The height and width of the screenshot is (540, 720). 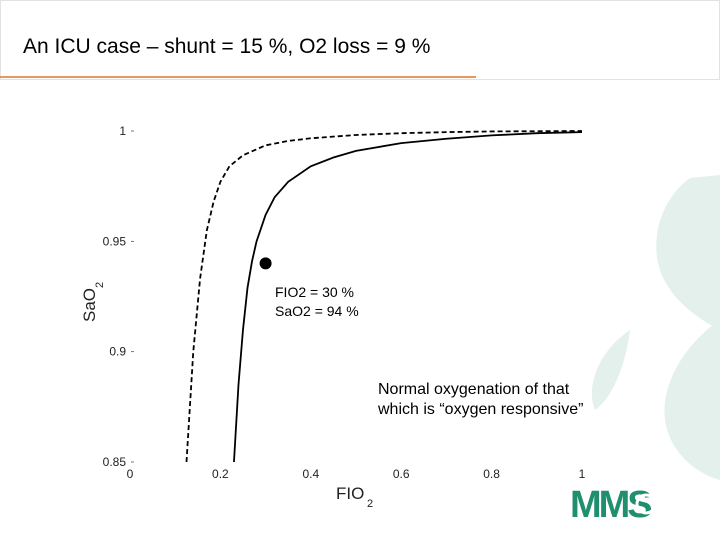 I want to click on logo-text: MMS, so click(x=610, y=504).